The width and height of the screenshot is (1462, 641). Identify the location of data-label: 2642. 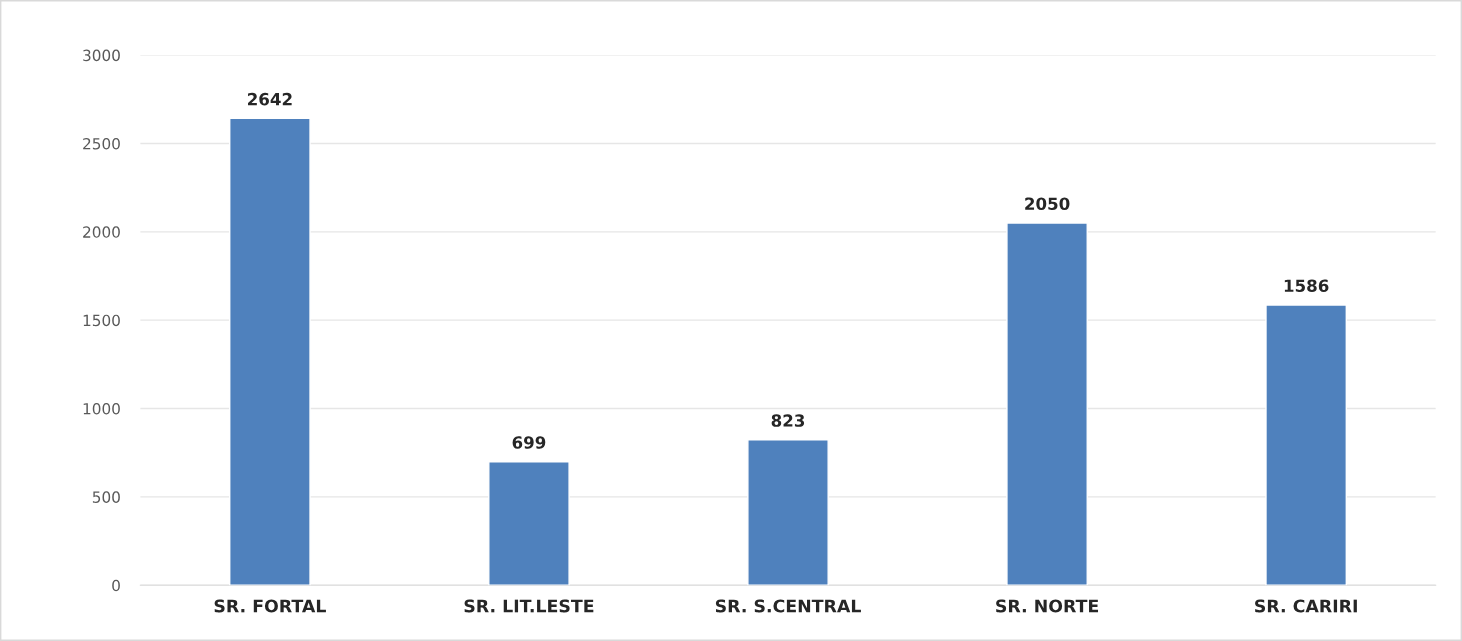
(270, 99).